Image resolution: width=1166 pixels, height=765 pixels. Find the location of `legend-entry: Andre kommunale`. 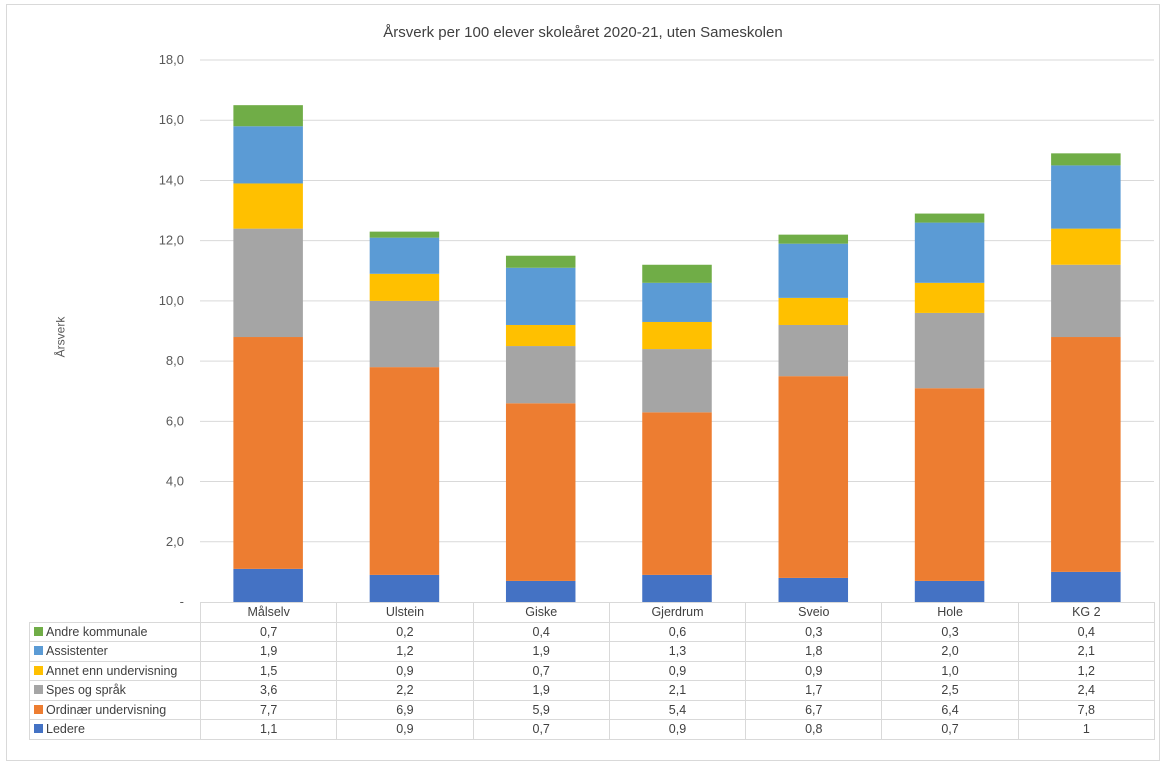

legend-entry: Andre kommunale is located at coordinates (115, 631).